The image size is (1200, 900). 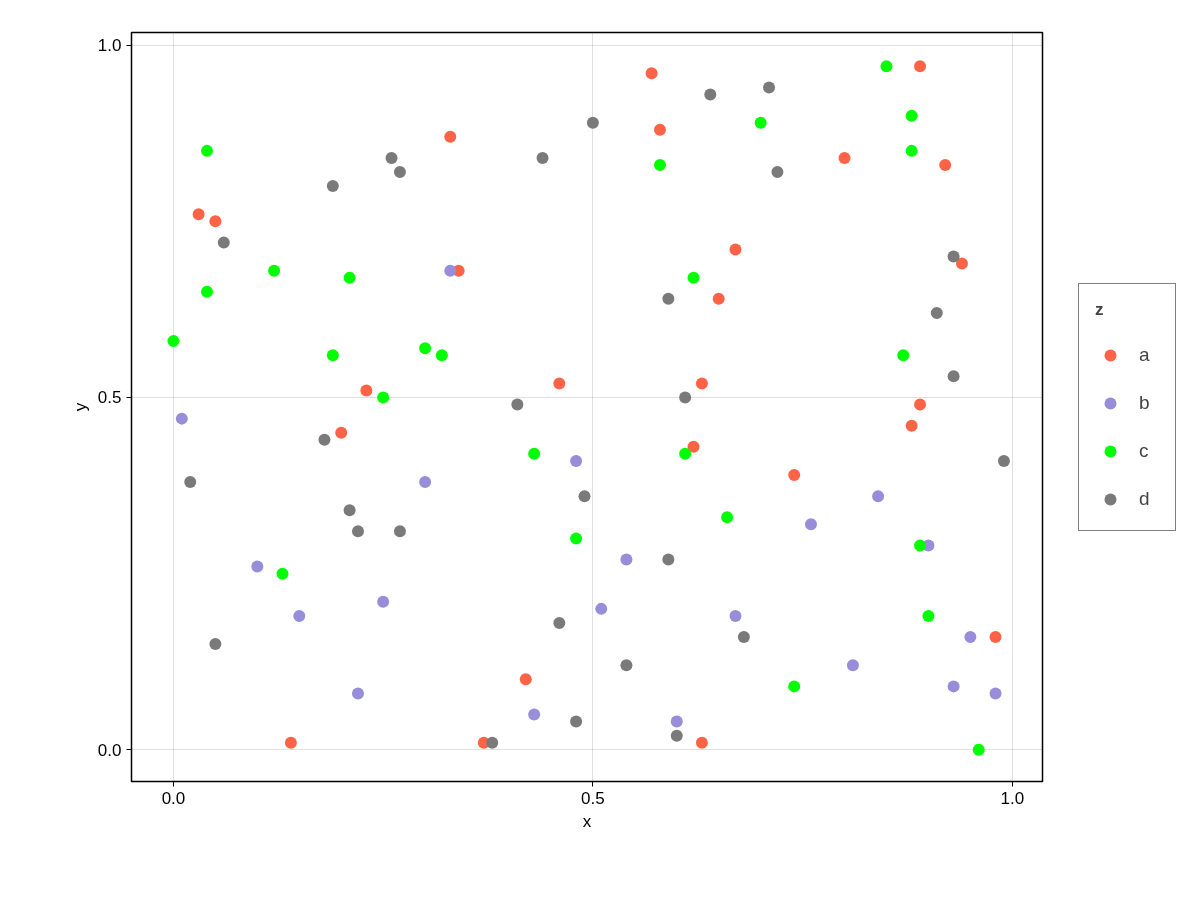 What do you see at coordinates (593, 798) in the screenshot?
I see `x-tick-label: 0.5` at bounding box center [593, 798].